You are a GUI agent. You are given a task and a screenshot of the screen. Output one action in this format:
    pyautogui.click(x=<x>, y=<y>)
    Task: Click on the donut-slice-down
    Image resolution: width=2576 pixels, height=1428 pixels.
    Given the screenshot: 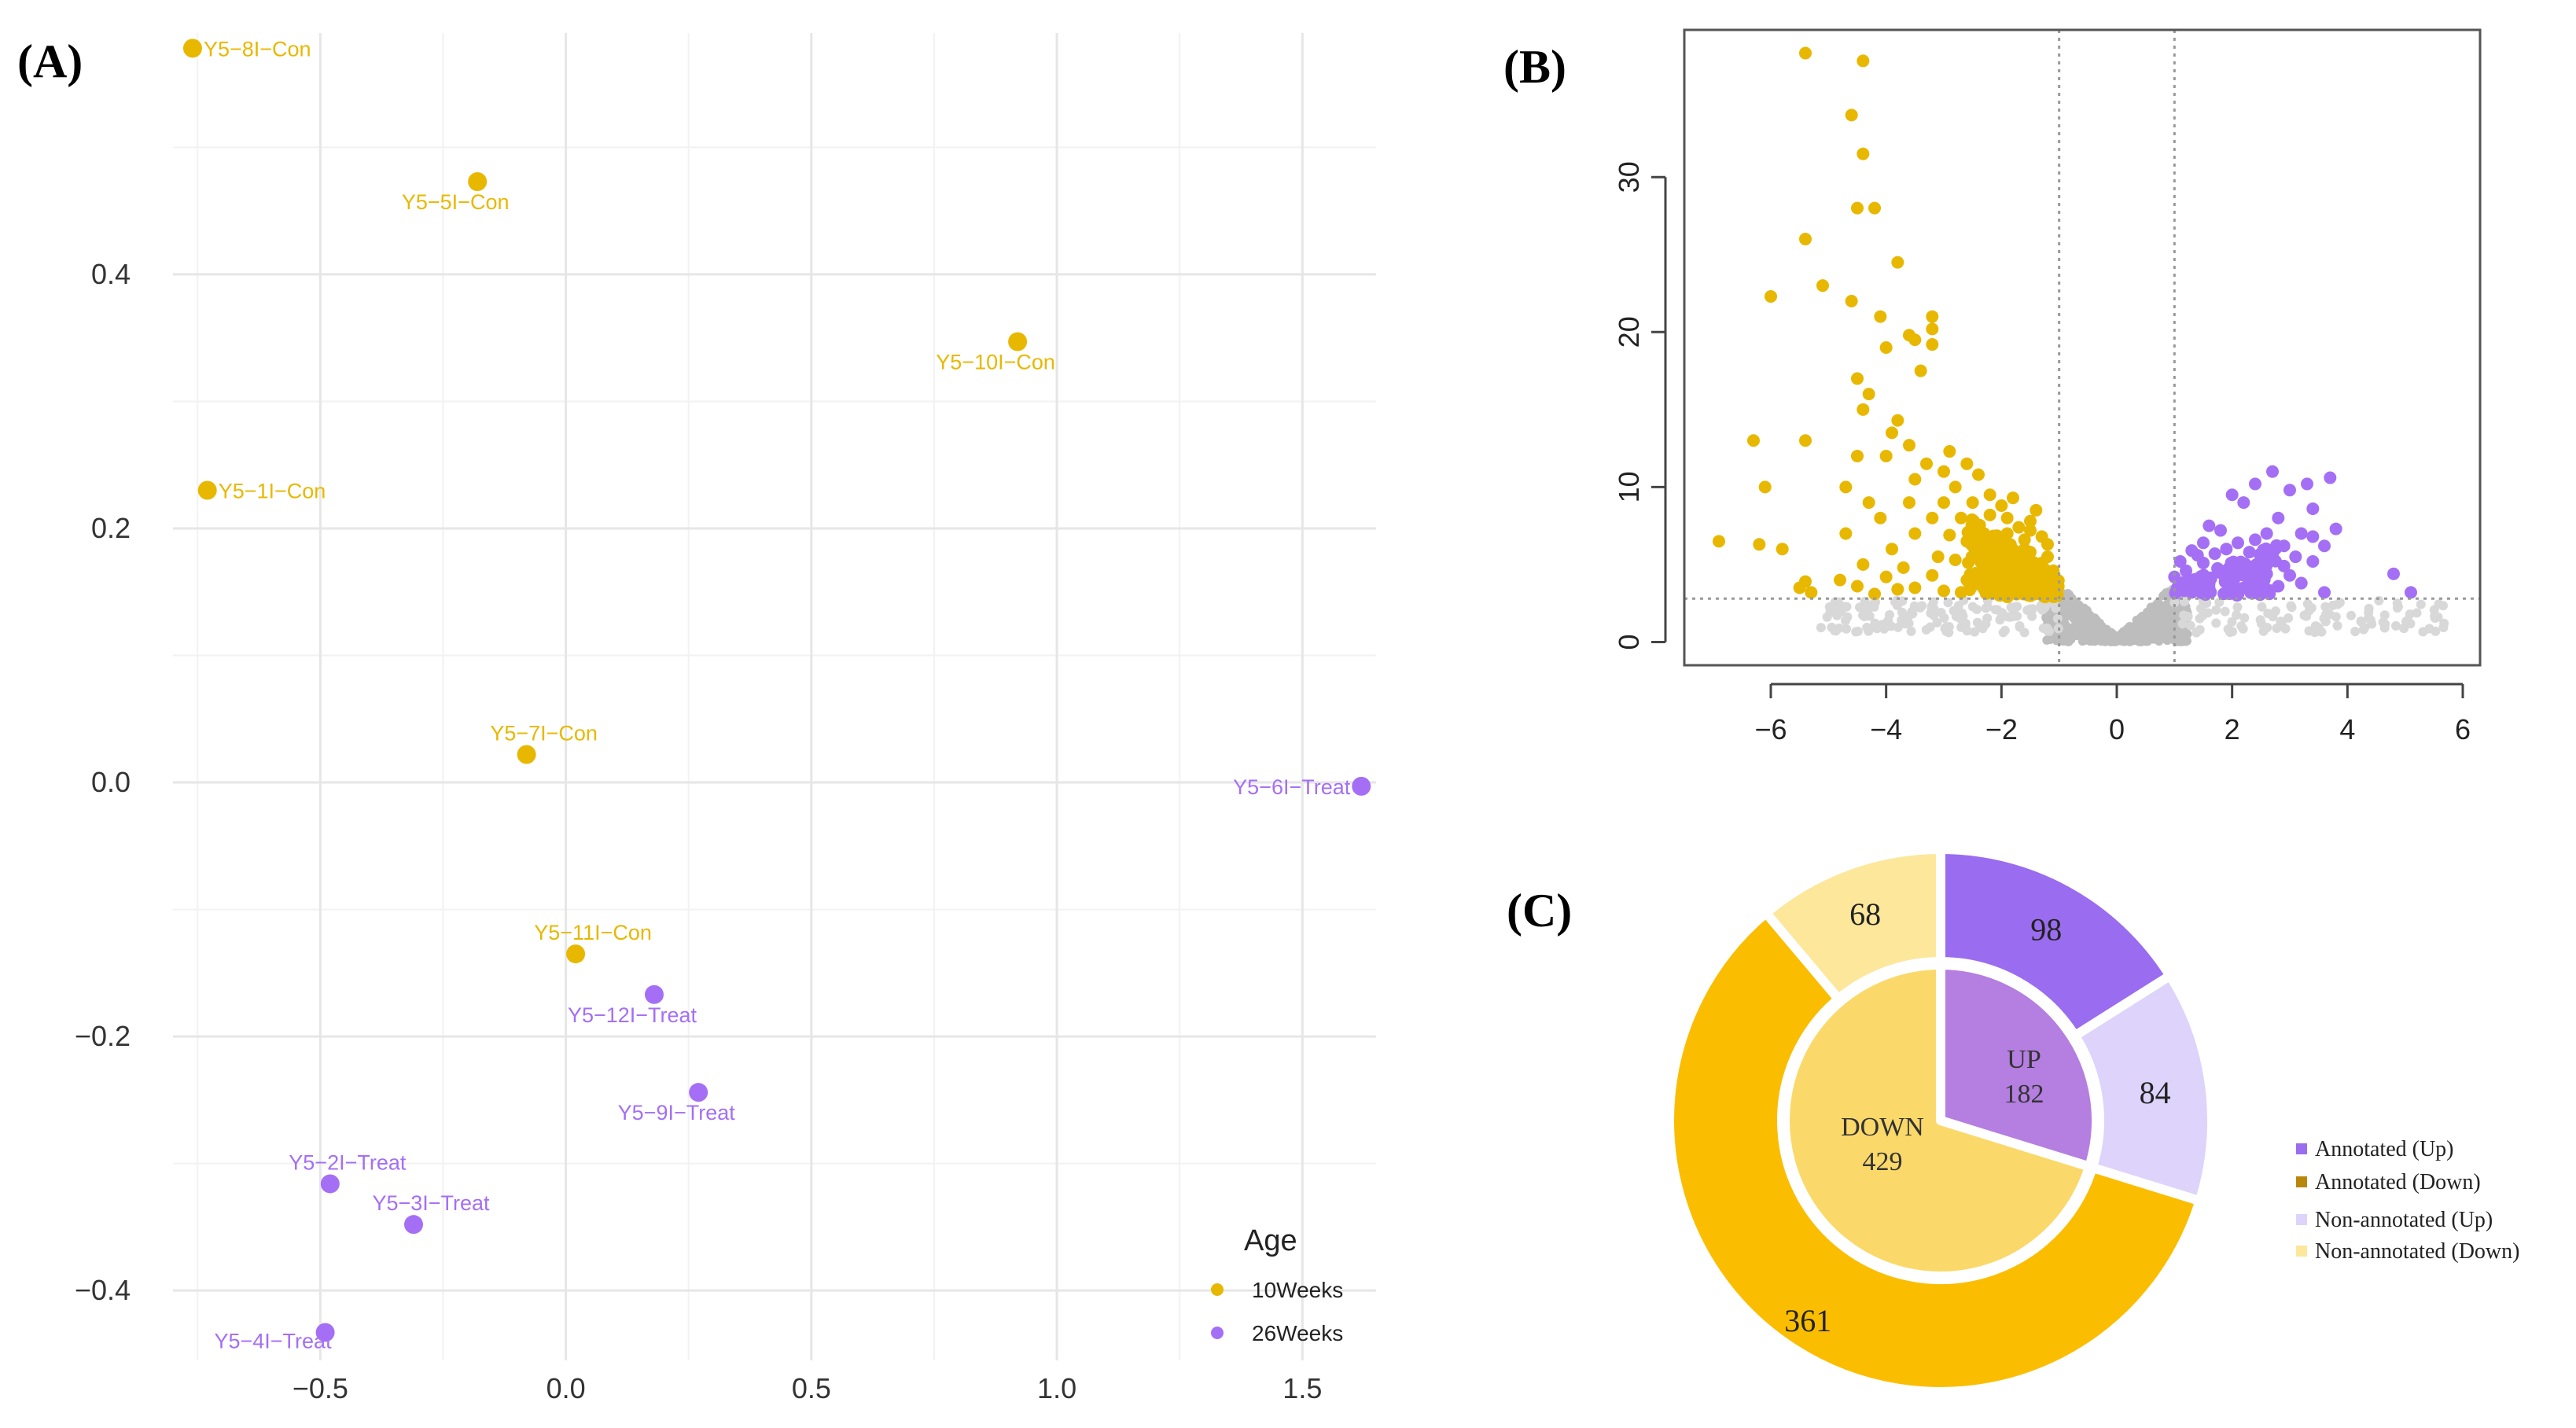 What is the action you would take?
    pyautogui.click(x=1937, y=1120)
    